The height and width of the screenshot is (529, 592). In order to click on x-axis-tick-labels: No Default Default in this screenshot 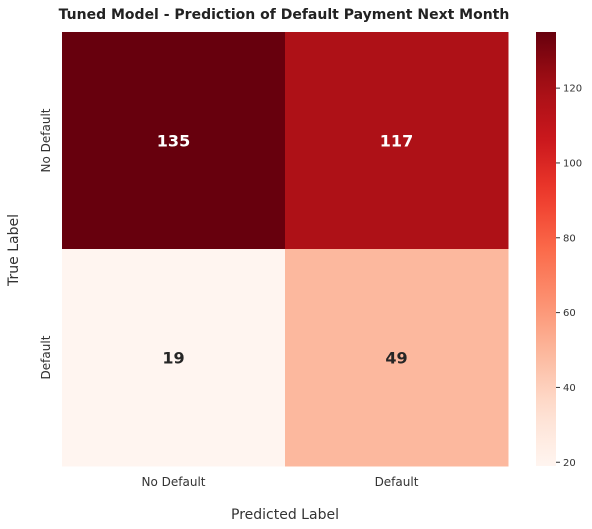, I will do `click(280, 482)`.